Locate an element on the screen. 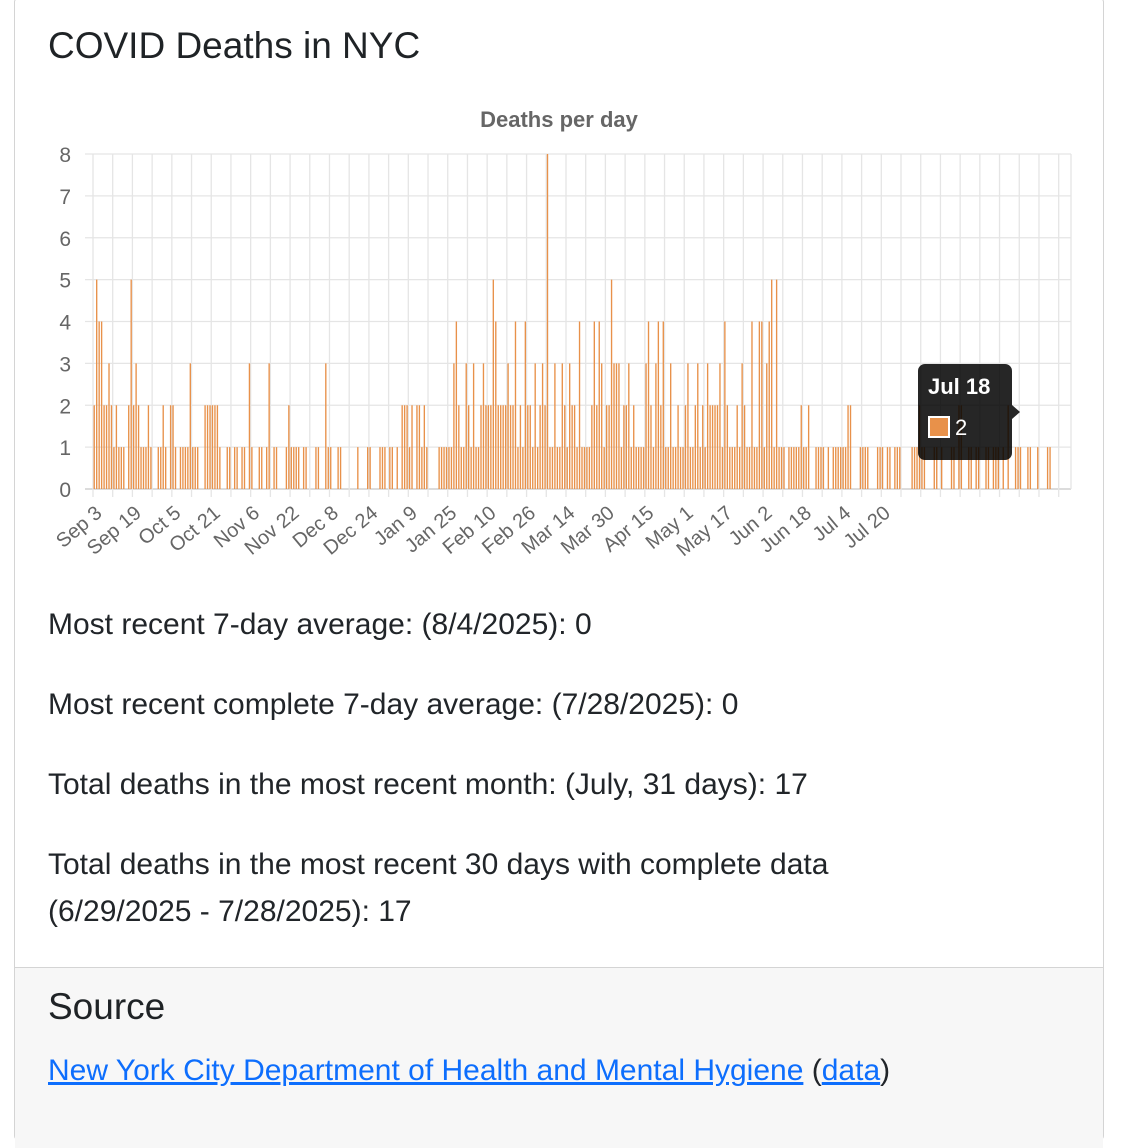  data-link: data is located at coordinates (851, 1070).